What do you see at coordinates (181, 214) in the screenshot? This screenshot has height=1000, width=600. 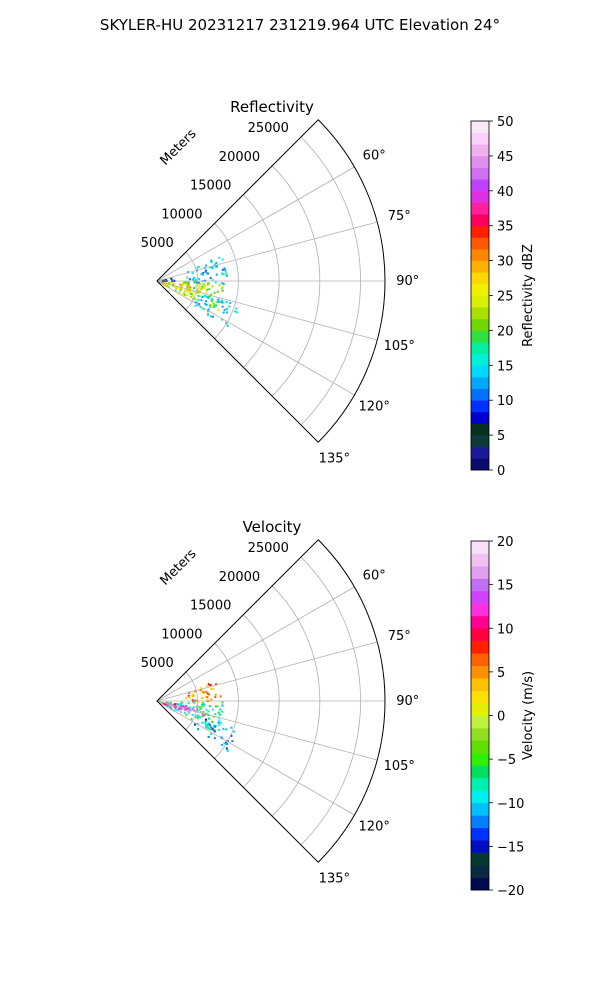 I see `radial-tick-label: 10000` at bounding box center [181, 214].